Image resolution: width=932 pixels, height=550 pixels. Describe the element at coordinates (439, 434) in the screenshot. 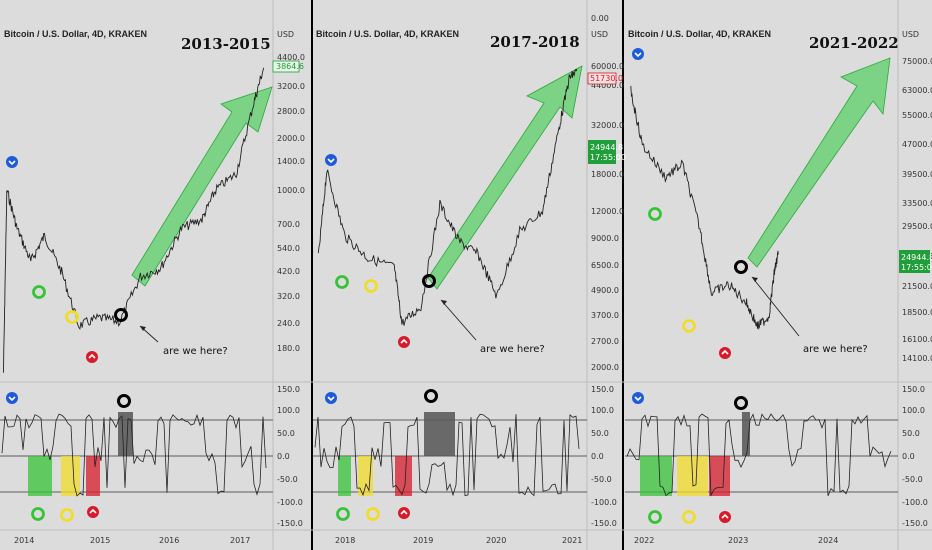

I see `osc-fill-gray` at that location.